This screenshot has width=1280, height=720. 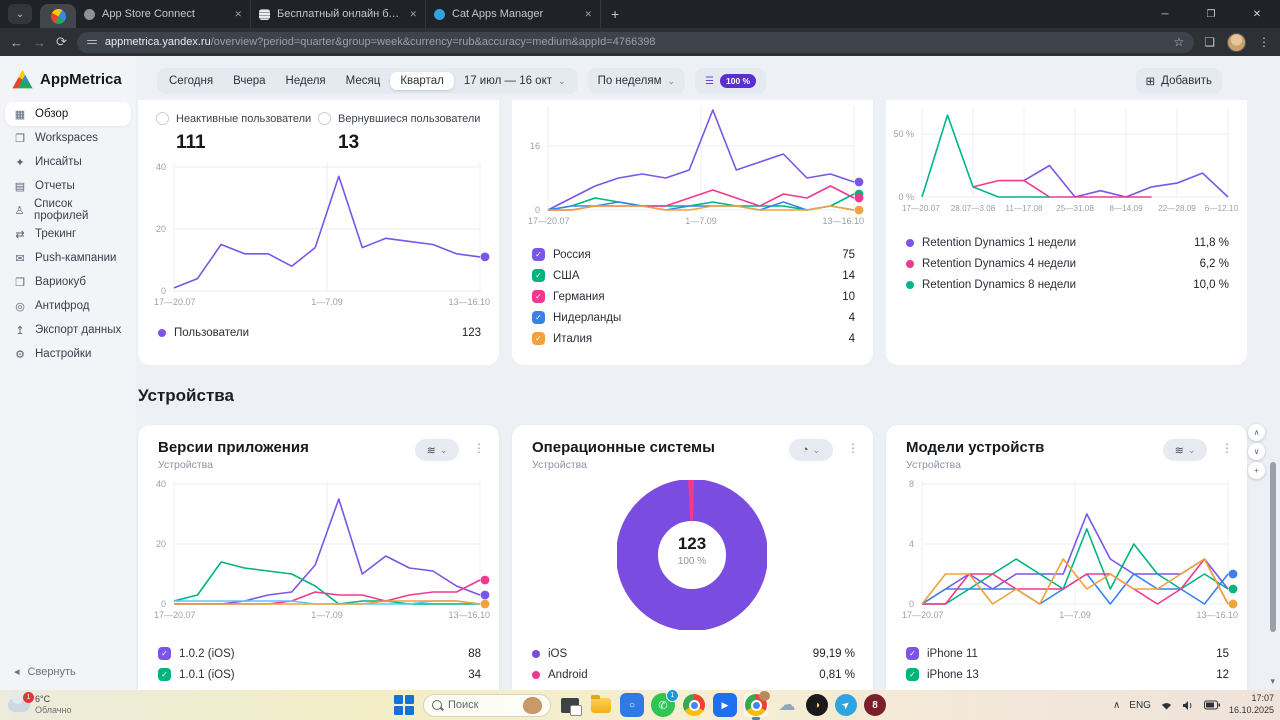 I want to click on tab-favicon, so click(x=89, y=14).